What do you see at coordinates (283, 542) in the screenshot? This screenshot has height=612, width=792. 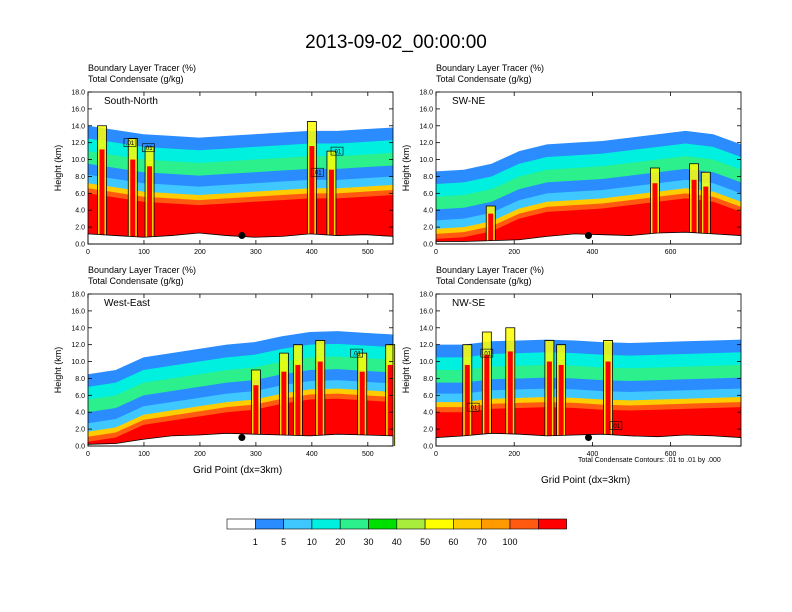 I see `colorbar-label: 5` at bounding box center [283, 542].